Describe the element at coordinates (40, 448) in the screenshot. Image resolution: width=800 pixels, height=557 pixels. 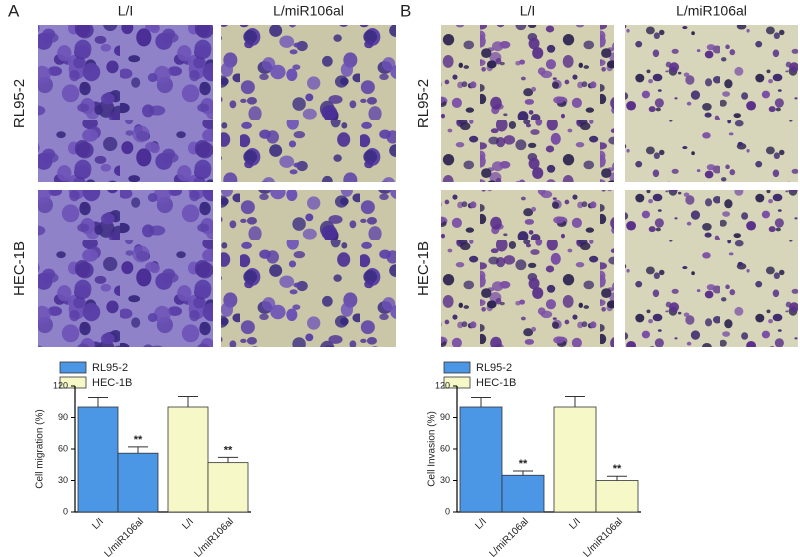
I see `y-axis-label: Cell migration (%)` at that location.